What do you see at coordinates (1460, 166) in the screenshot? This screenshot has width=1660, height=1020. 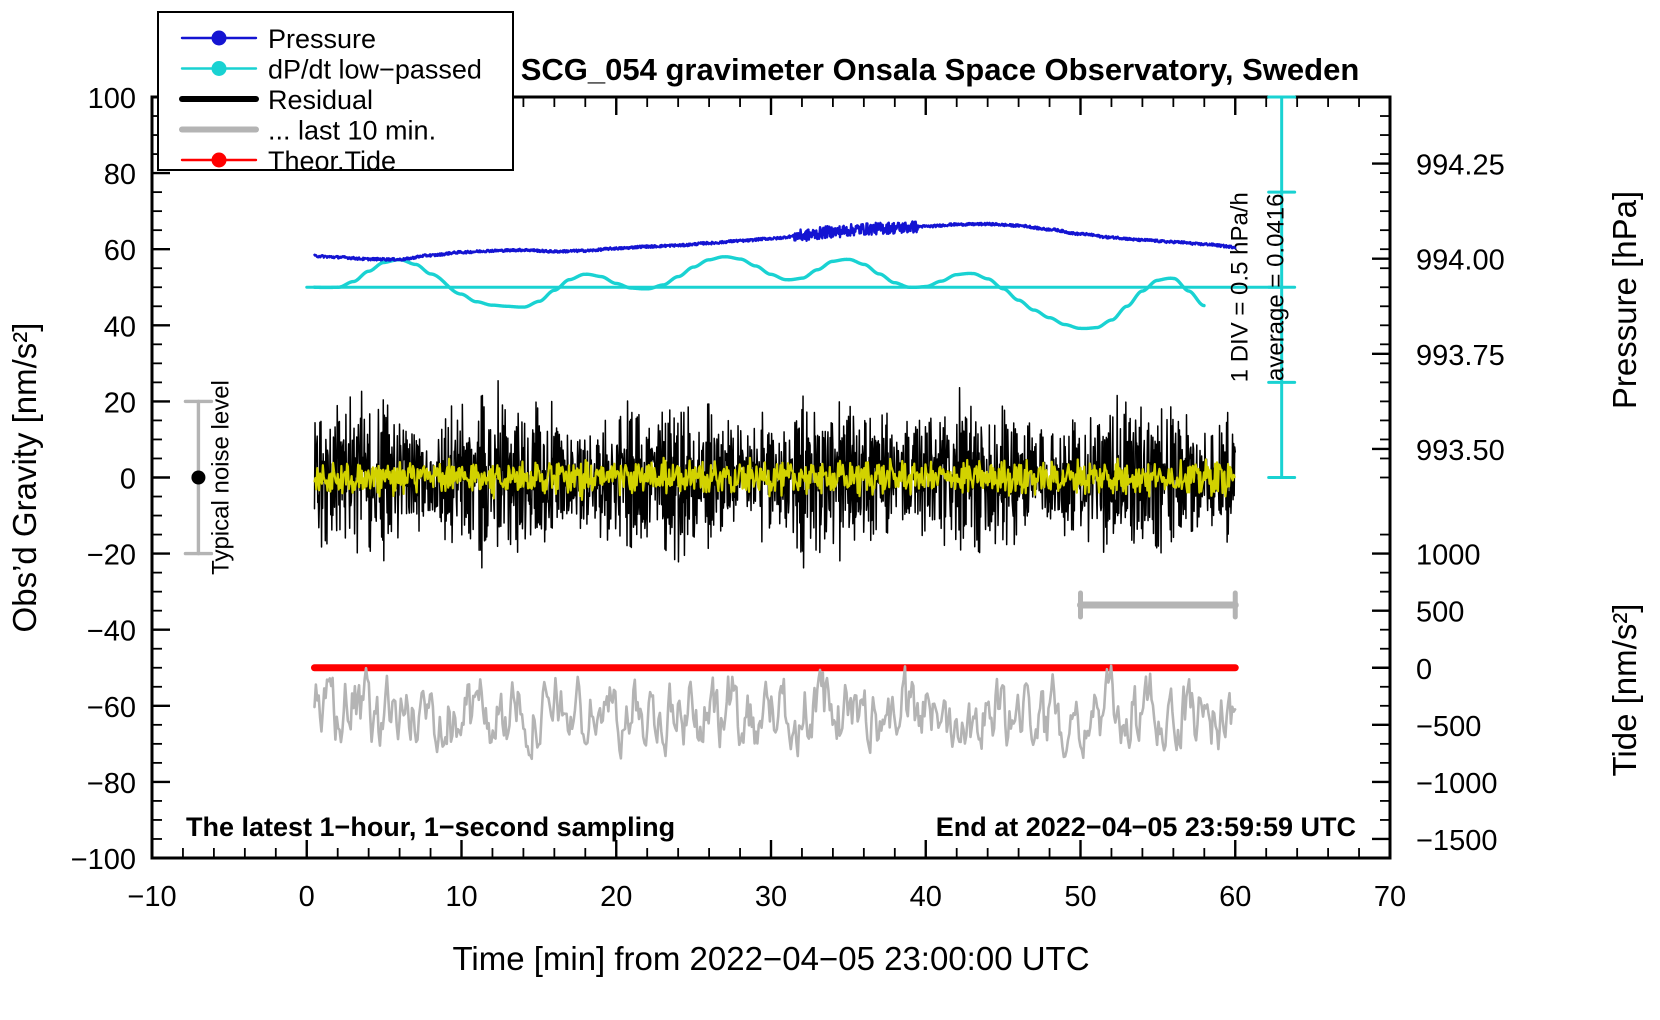 I see `y-right-pressure-label: 994.25` at bounding box center [1460, 166].